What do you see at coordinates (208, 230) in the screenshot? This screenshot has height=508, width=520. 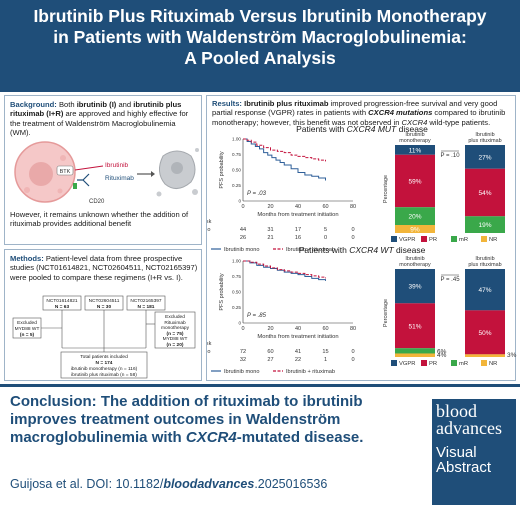 I see `mut-risk-label: Ibrutinib mono` at bounding box center [208, 230].